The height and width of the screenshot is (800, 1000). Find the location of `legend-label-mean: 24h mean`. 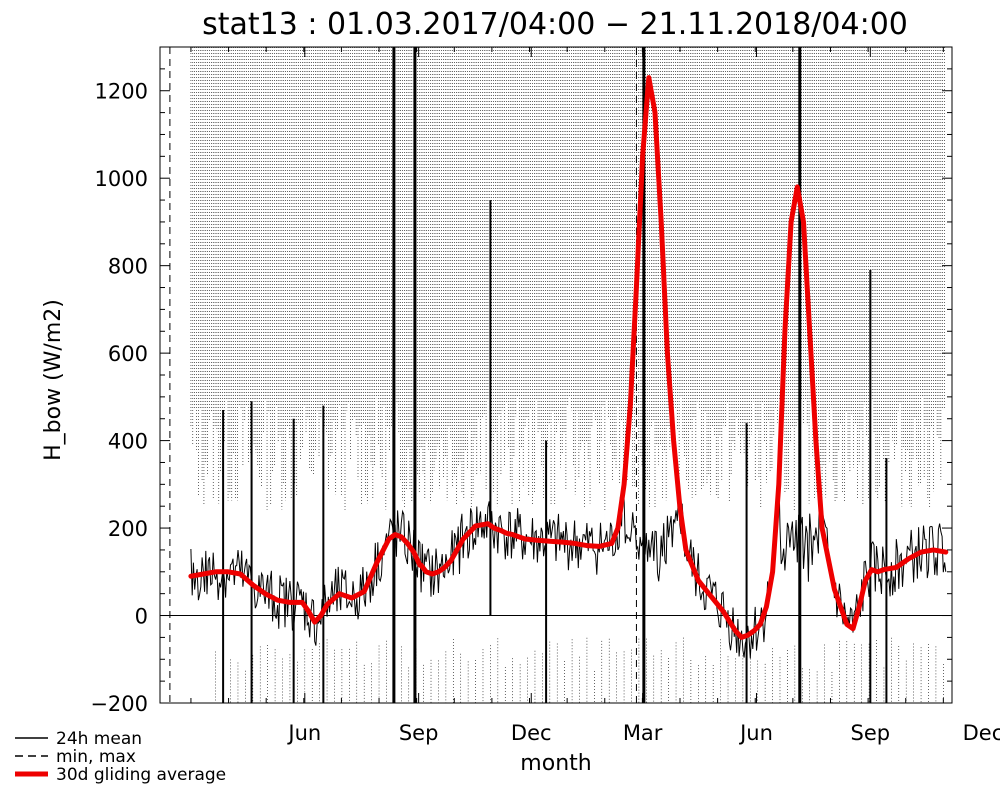

legend-label-mean: 24h mean is located at coordinates (99, 739).